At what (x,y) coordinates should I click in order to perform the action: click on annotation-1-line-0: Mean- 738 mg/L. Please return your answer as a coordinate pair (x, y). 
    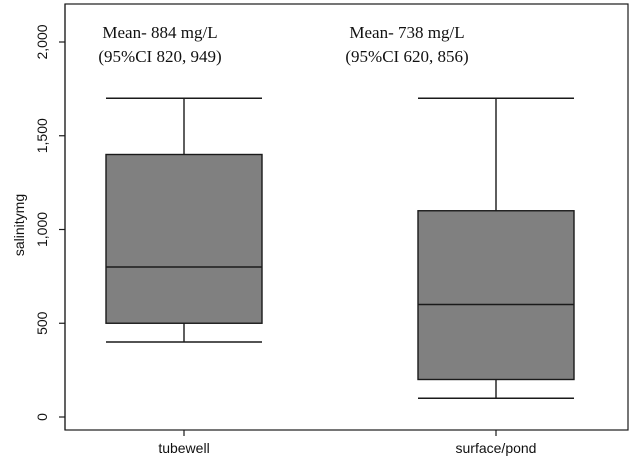
    Looking at the image, I should click on (406, 32).